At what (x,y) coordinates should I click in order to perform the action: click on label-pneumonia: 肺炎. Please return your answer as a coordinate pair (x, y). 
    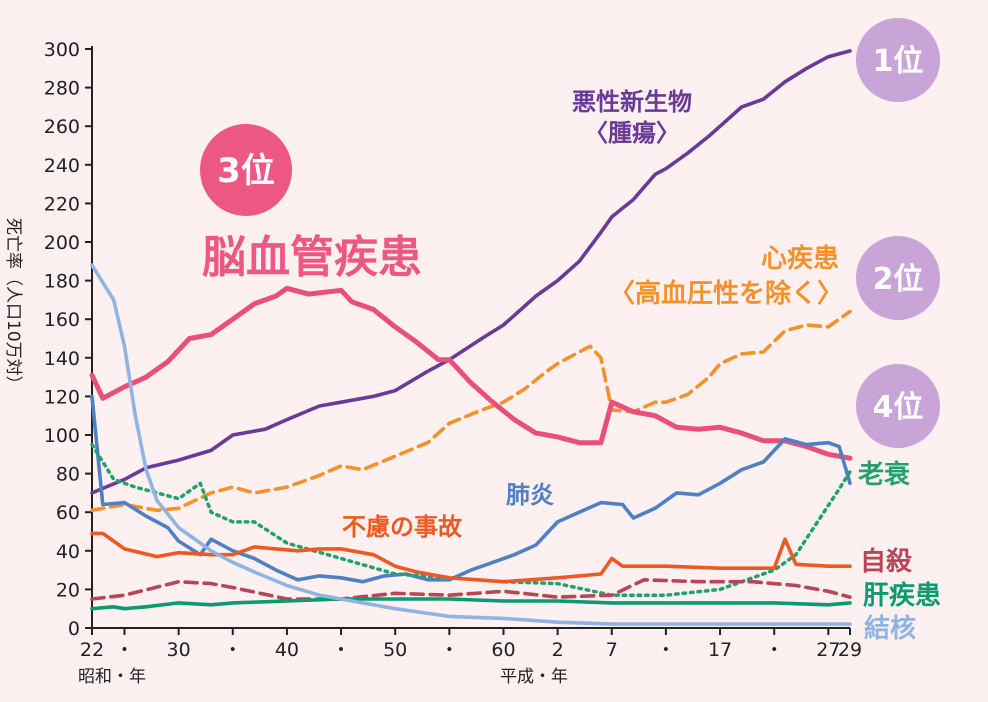
    Looking at the image, I should click on (530, 495).